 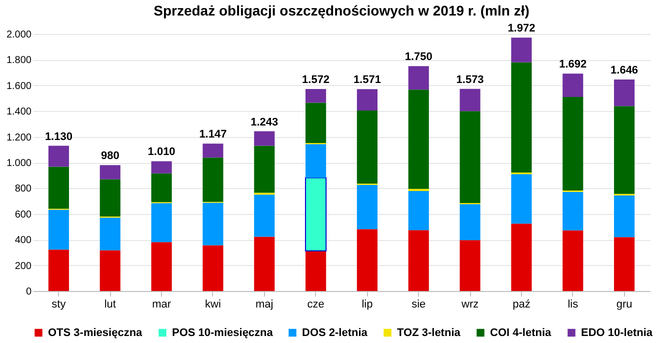 What do you see at coordinates (367, 304) in the screenshot?
I see `x-tick-label: lip` at bounding box center [367, 304].